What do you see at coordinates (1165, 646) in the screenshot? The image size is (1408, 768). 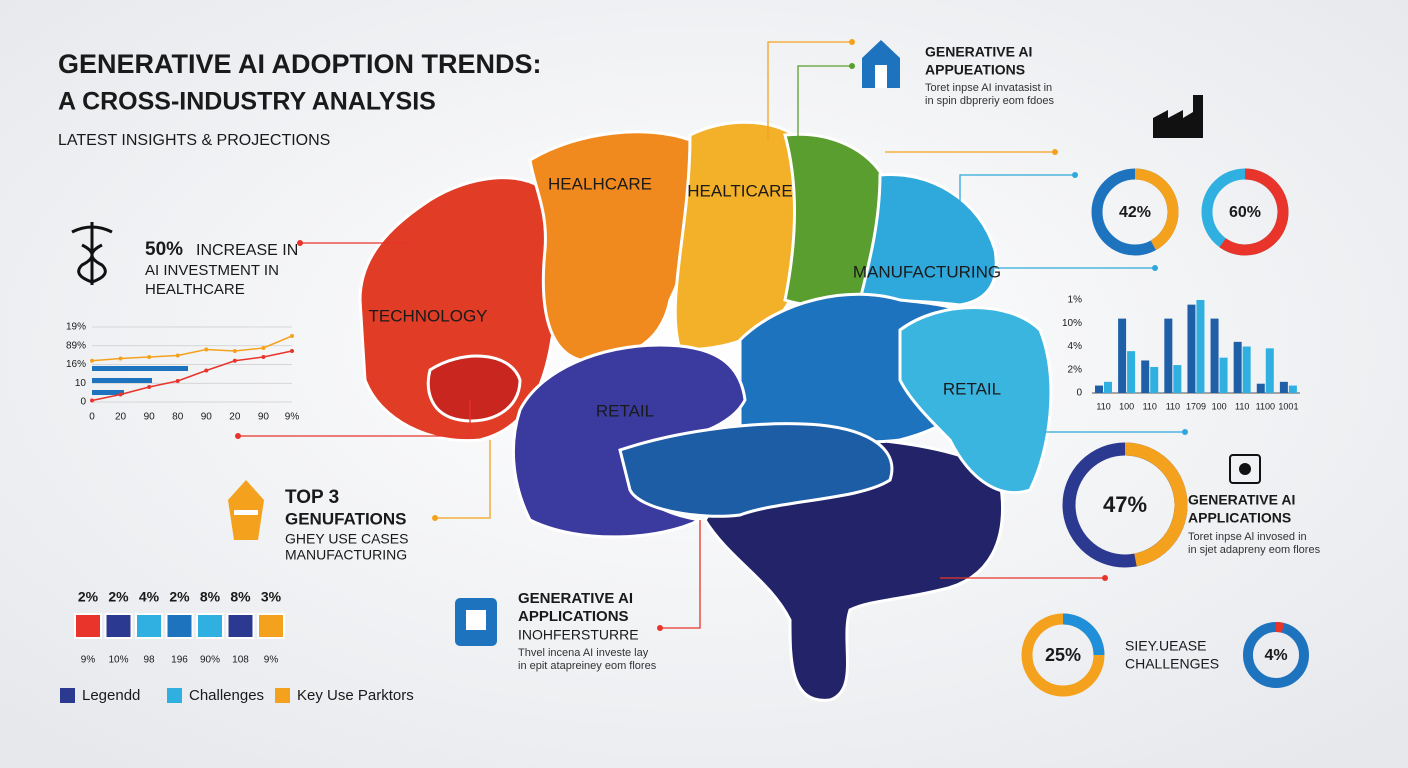 I see `callout-line: SIEY.UEASE` at bounding box center [1165, 646].